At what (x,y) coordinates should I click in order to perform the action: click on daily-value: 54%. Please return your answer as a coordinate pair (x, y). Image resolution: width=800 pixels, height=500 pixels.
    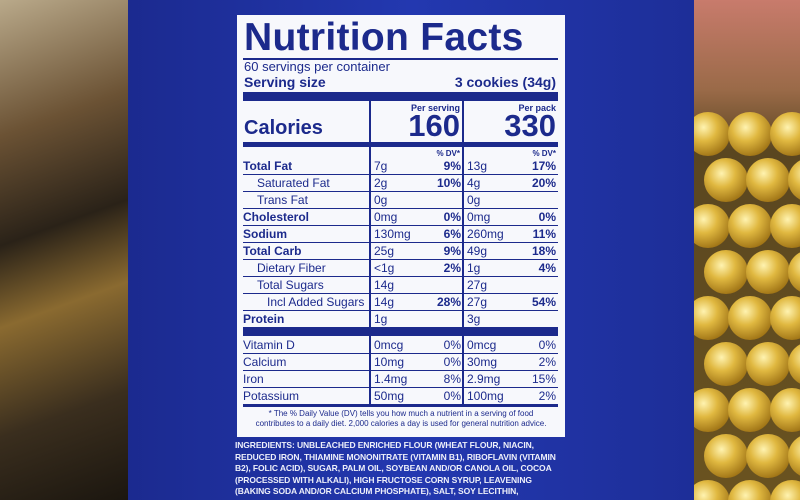
    Looking at the image, I should click on (543, 302).